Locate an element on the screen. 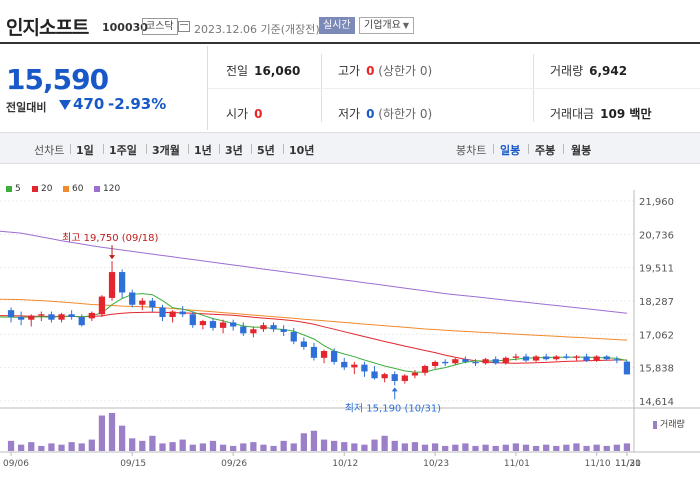  tab-5y: 5년 is located at coordinates (266, 150).